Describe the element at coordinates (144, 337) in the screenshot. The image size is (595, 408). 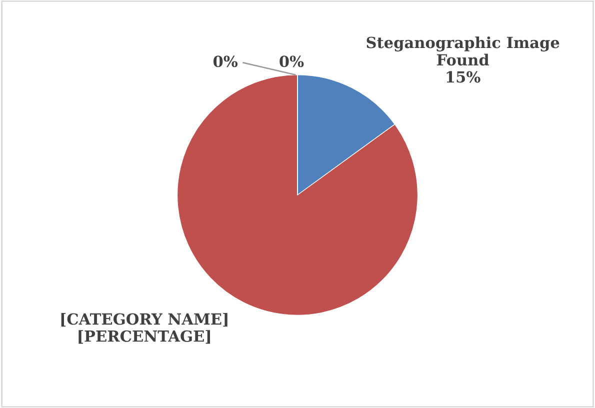
I see `data-label: [PERCENTAGE]` at that location.